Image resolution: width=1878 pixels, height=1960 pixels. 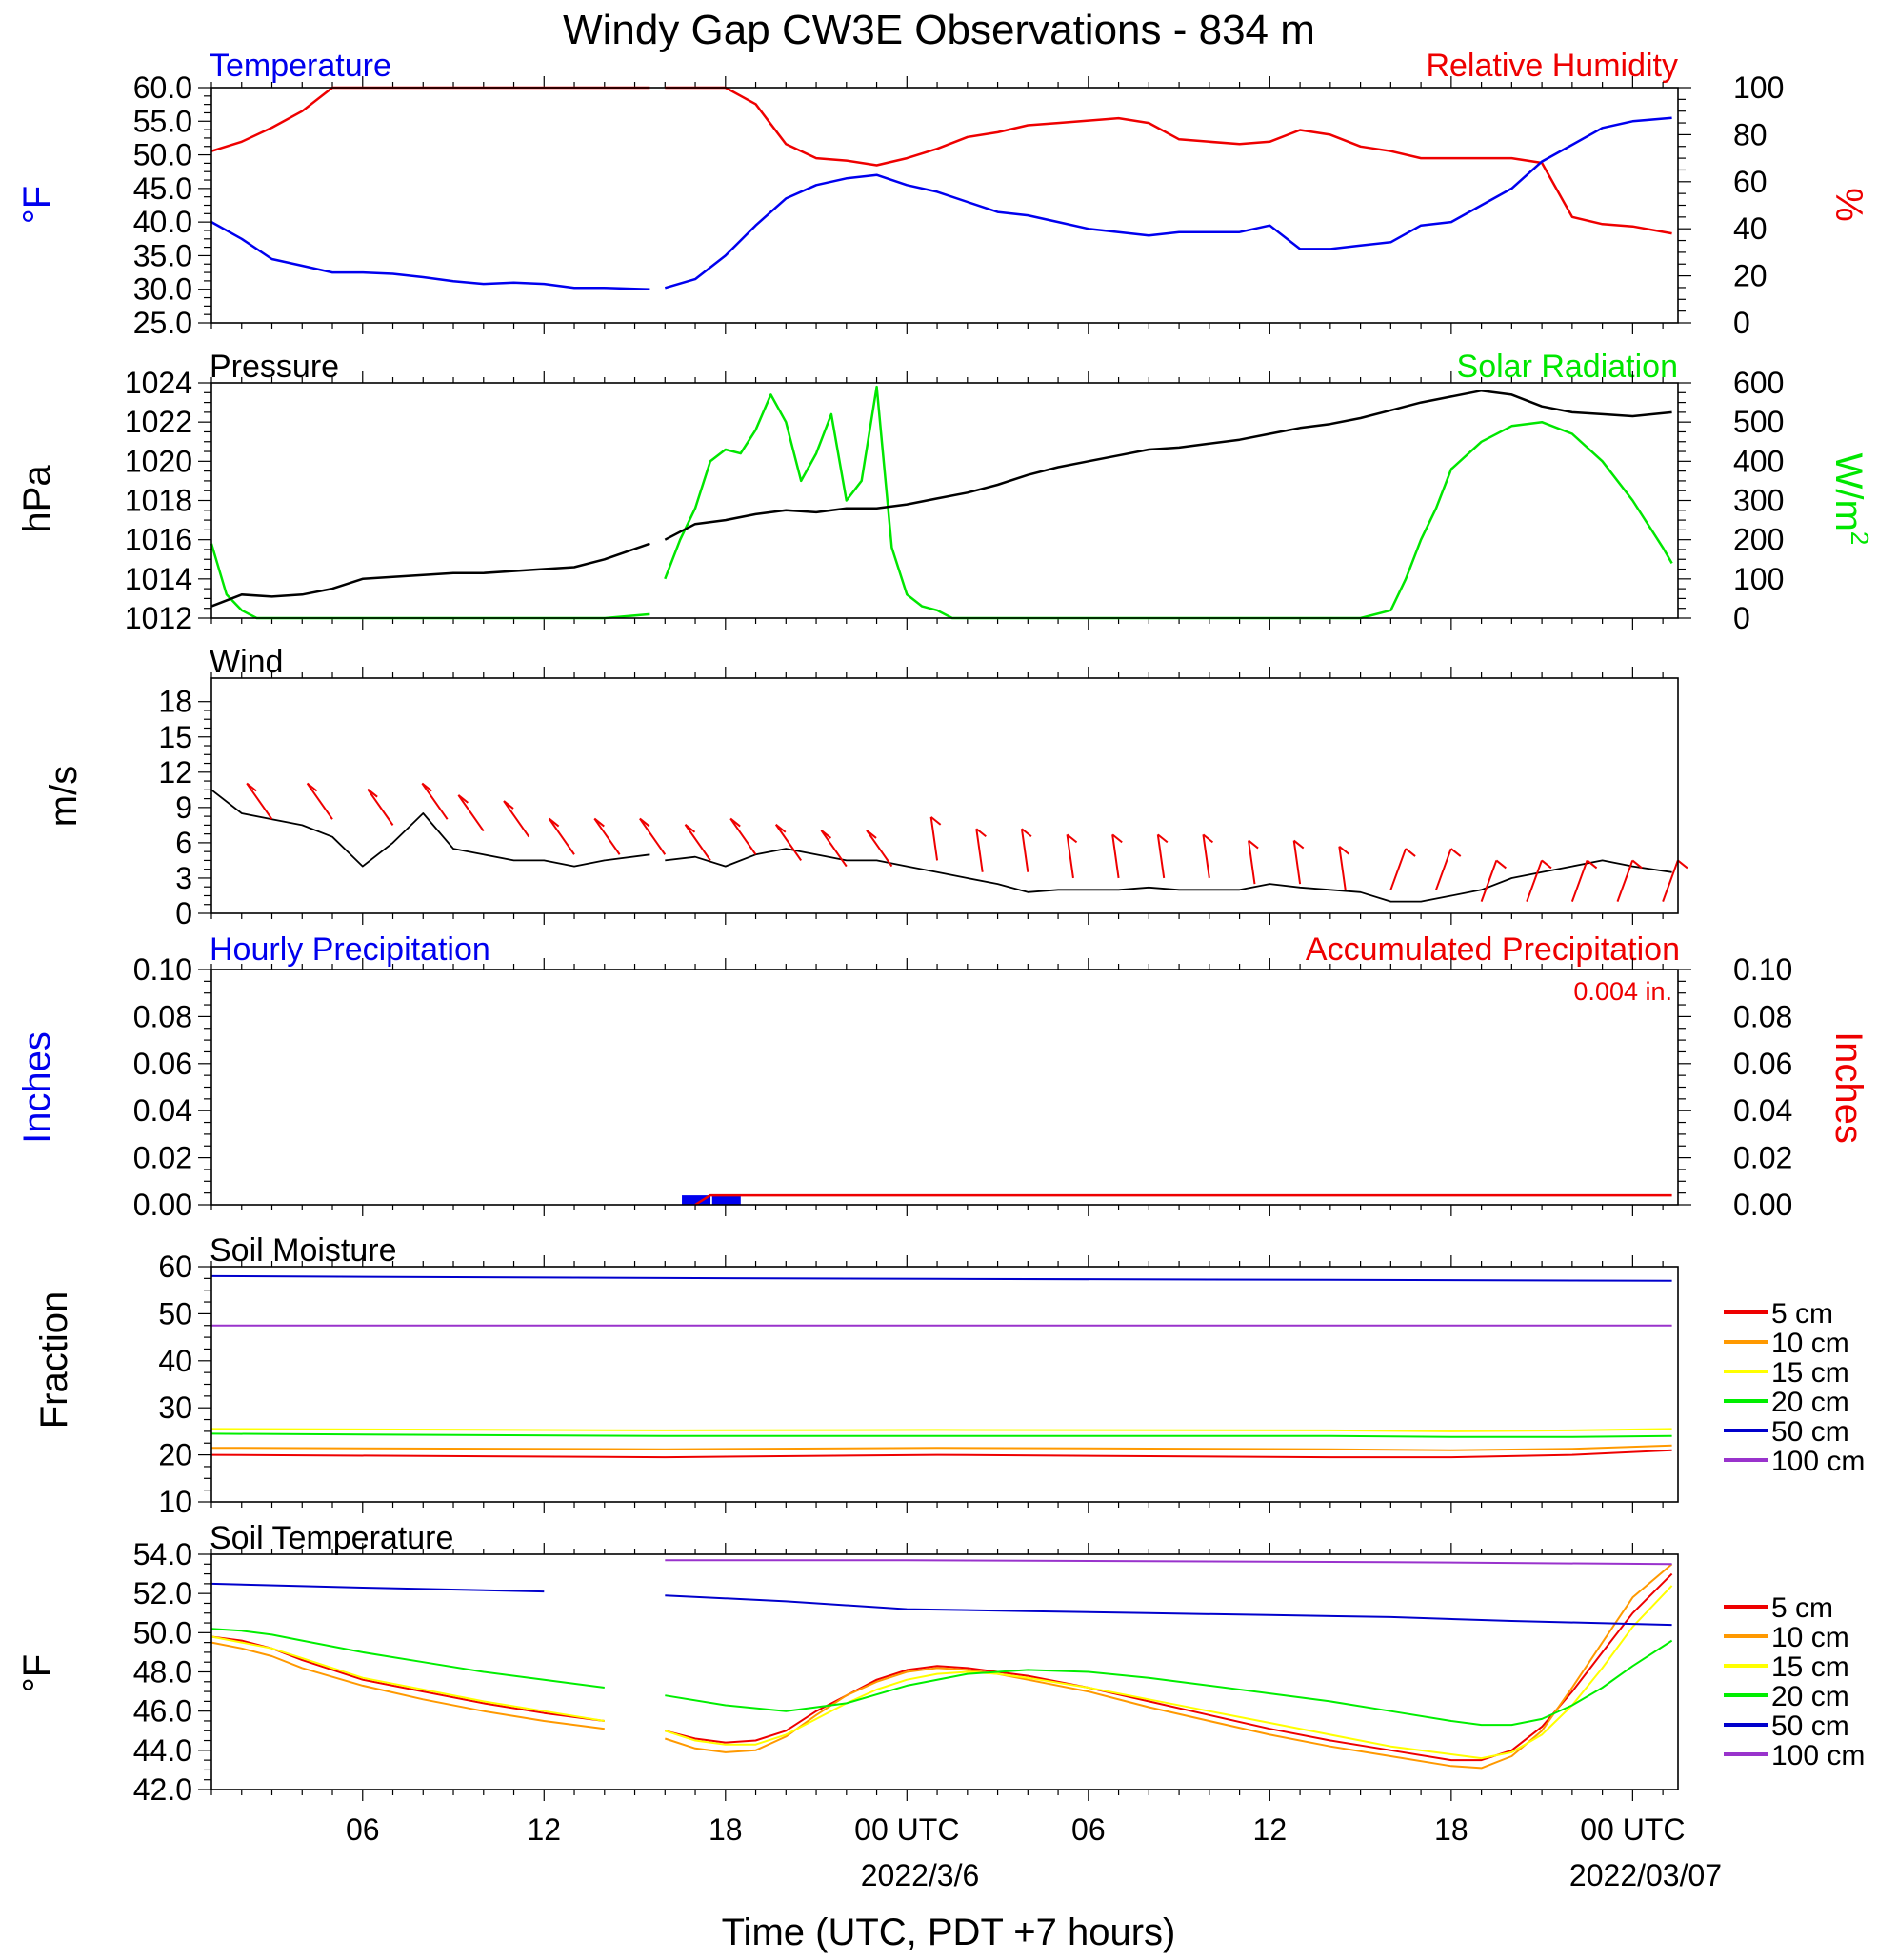 What do you see at coordinates (1750, 134) in the screenshot?
I see `rh-tick-label: 80` at bounding box center [1750, 134].